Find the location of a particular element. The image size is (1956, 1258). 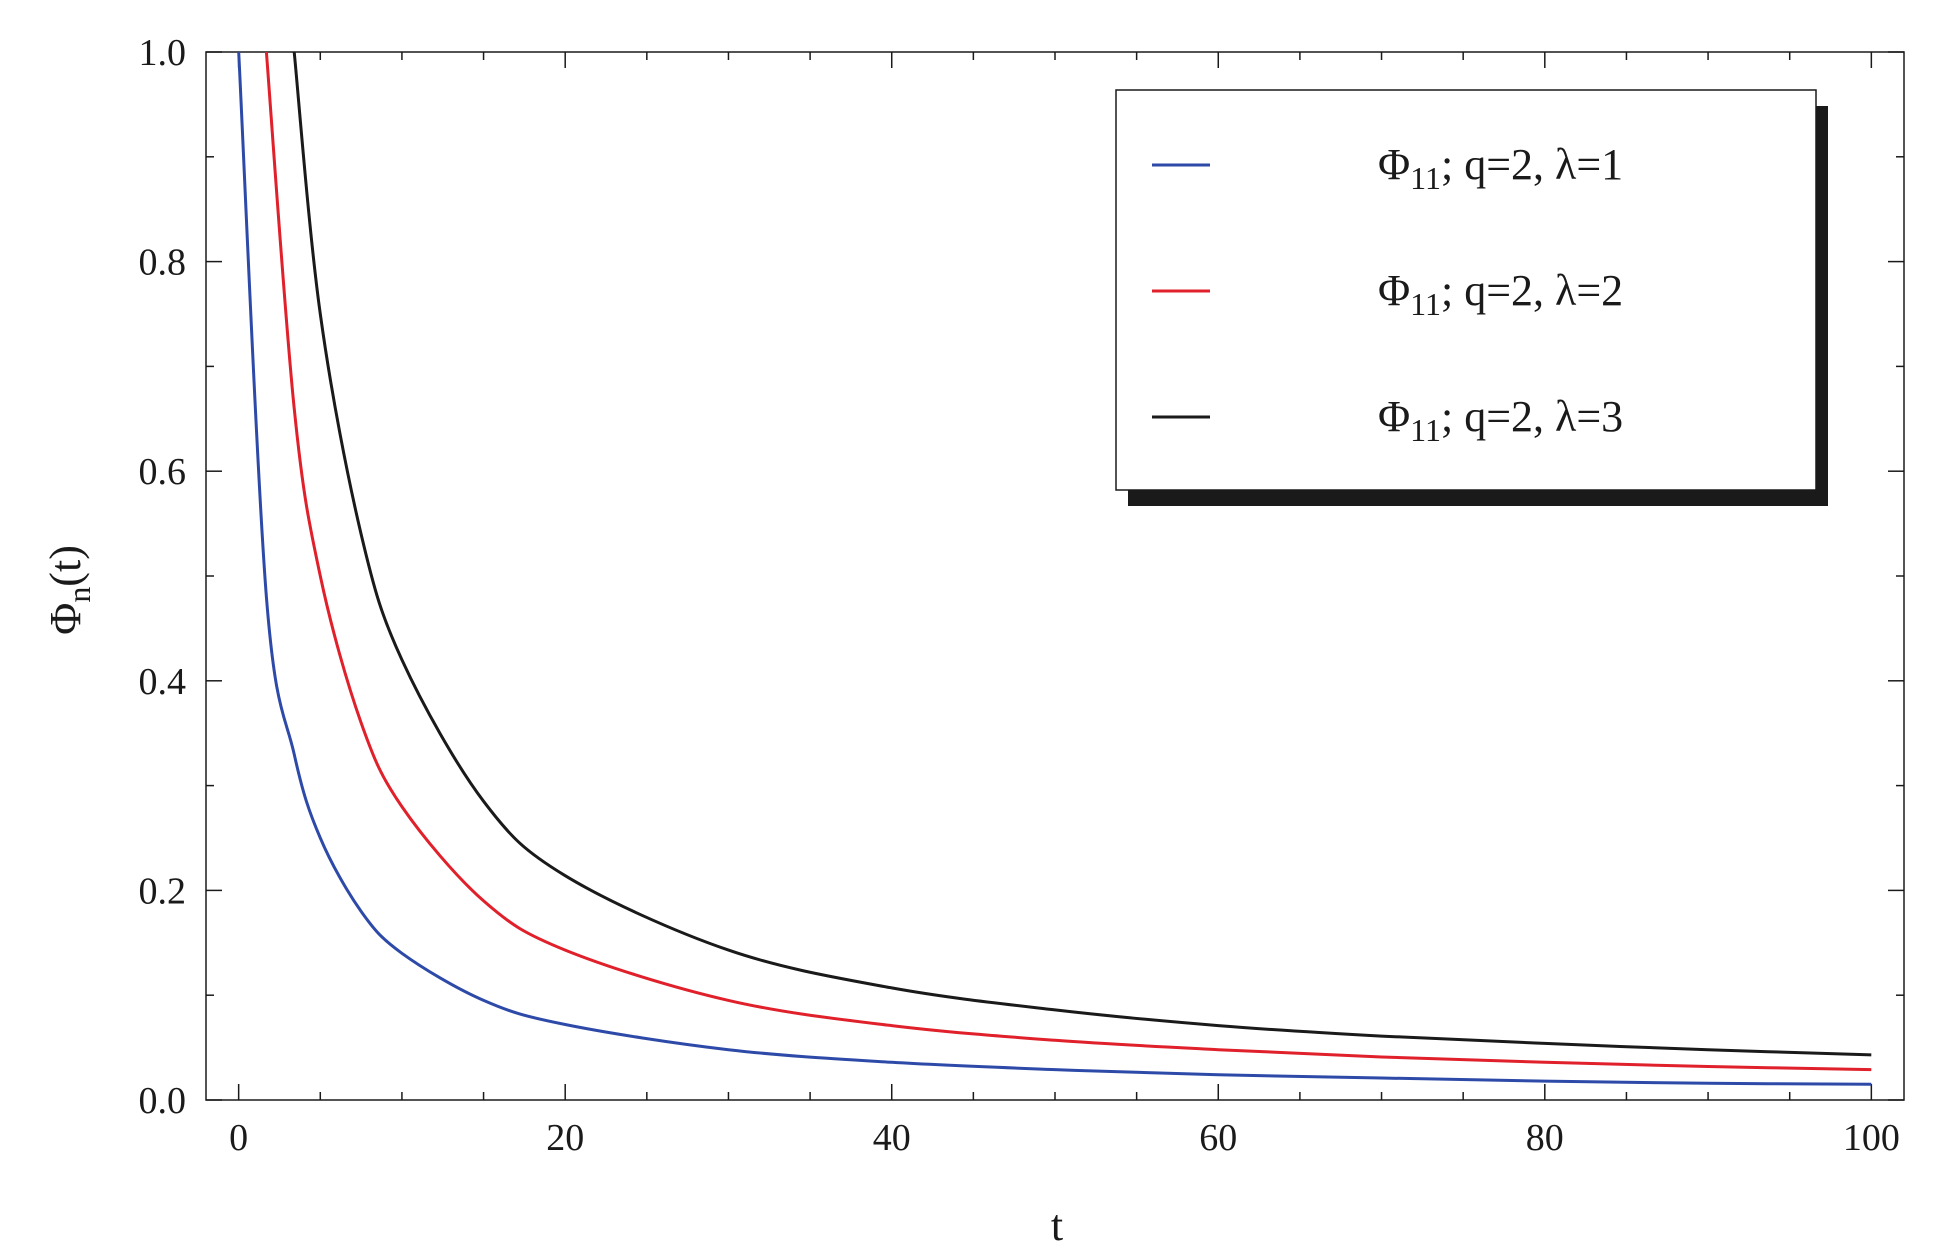

x-tick-label: 0 is located at coordinates (238, 1138).